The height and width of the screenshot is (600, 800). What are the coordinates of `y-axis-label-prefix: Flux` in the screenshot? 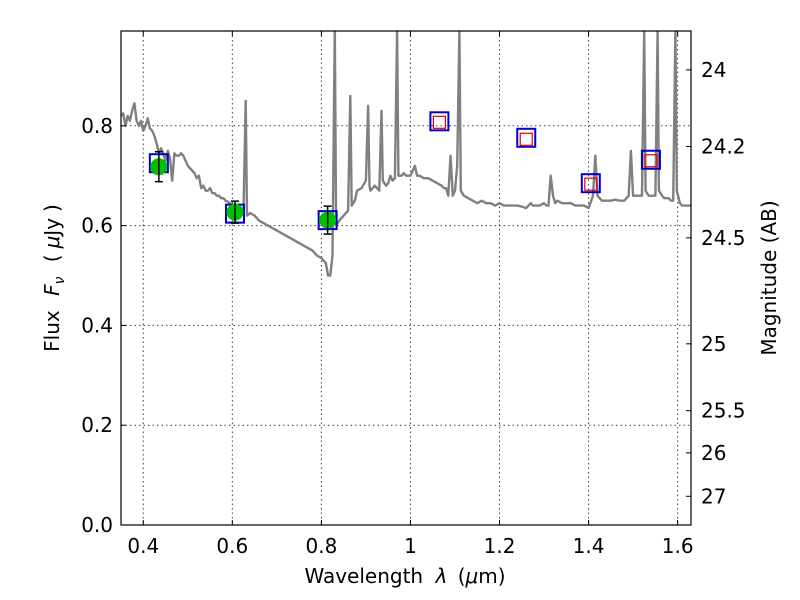 It's located at (52, 331).